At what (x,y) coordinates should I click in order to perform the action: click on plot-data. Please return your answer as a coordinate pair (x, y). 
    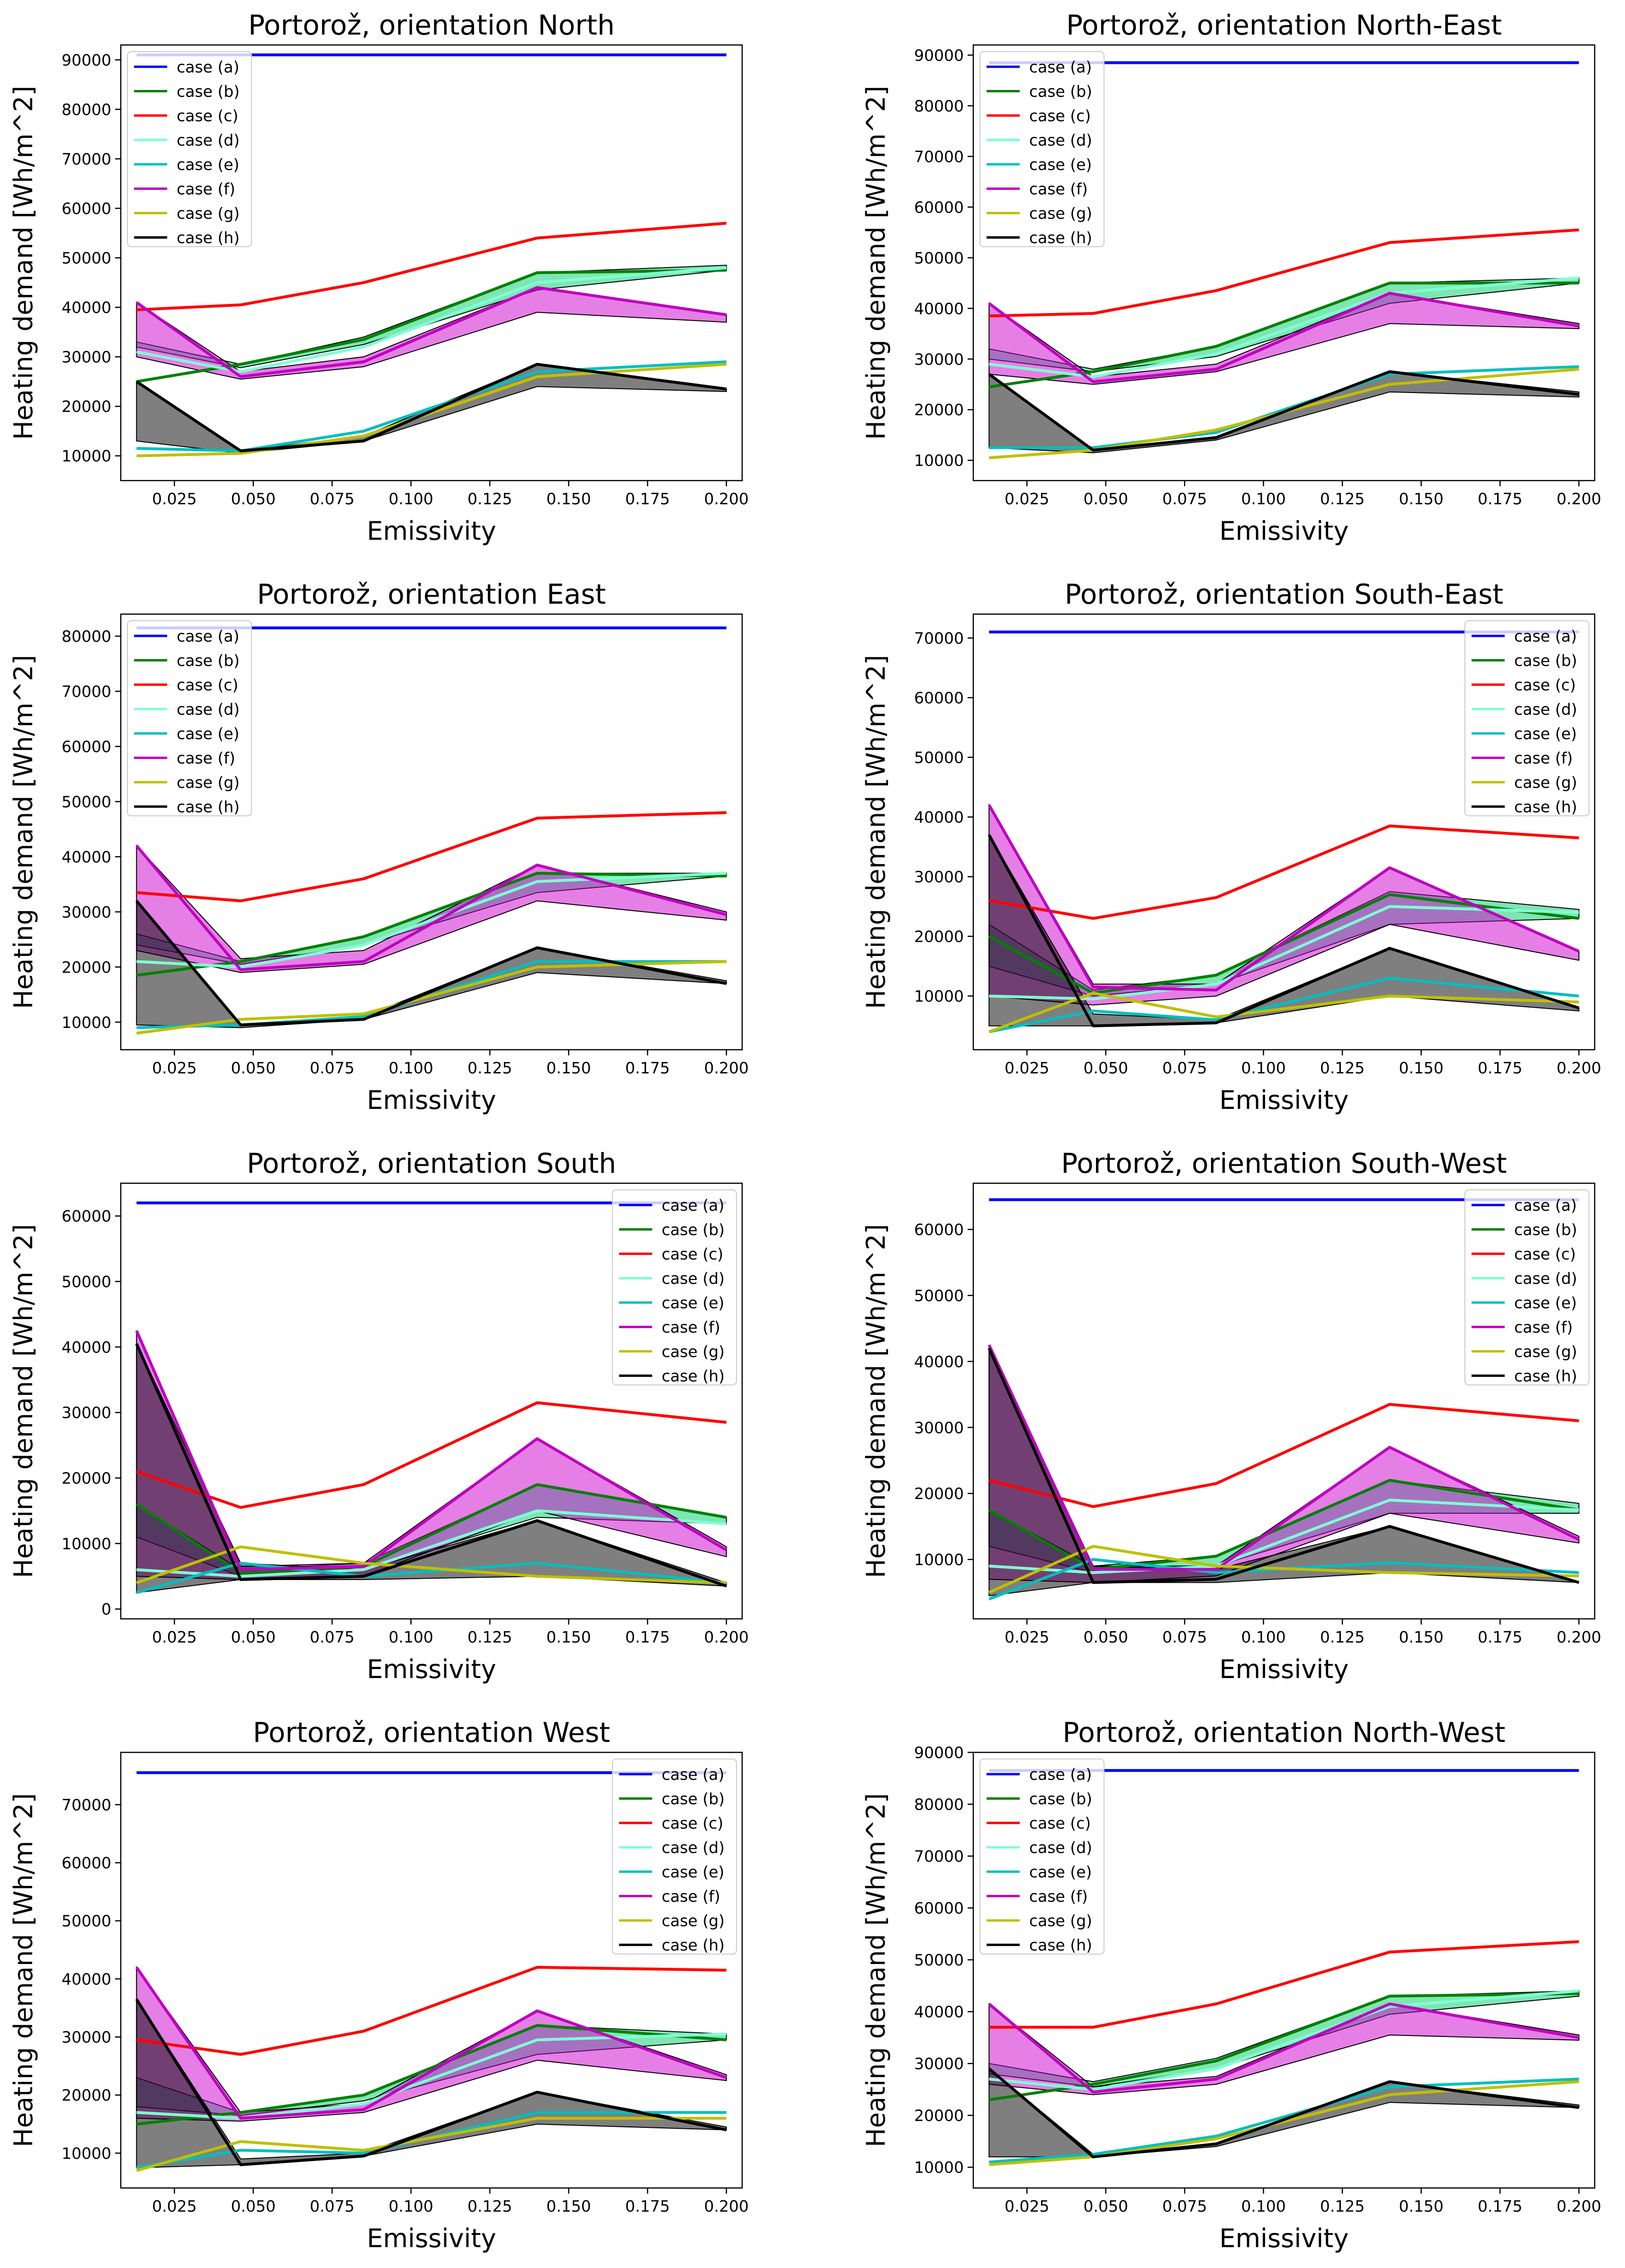
    Looking at the image, I should click on (1284, 1967).